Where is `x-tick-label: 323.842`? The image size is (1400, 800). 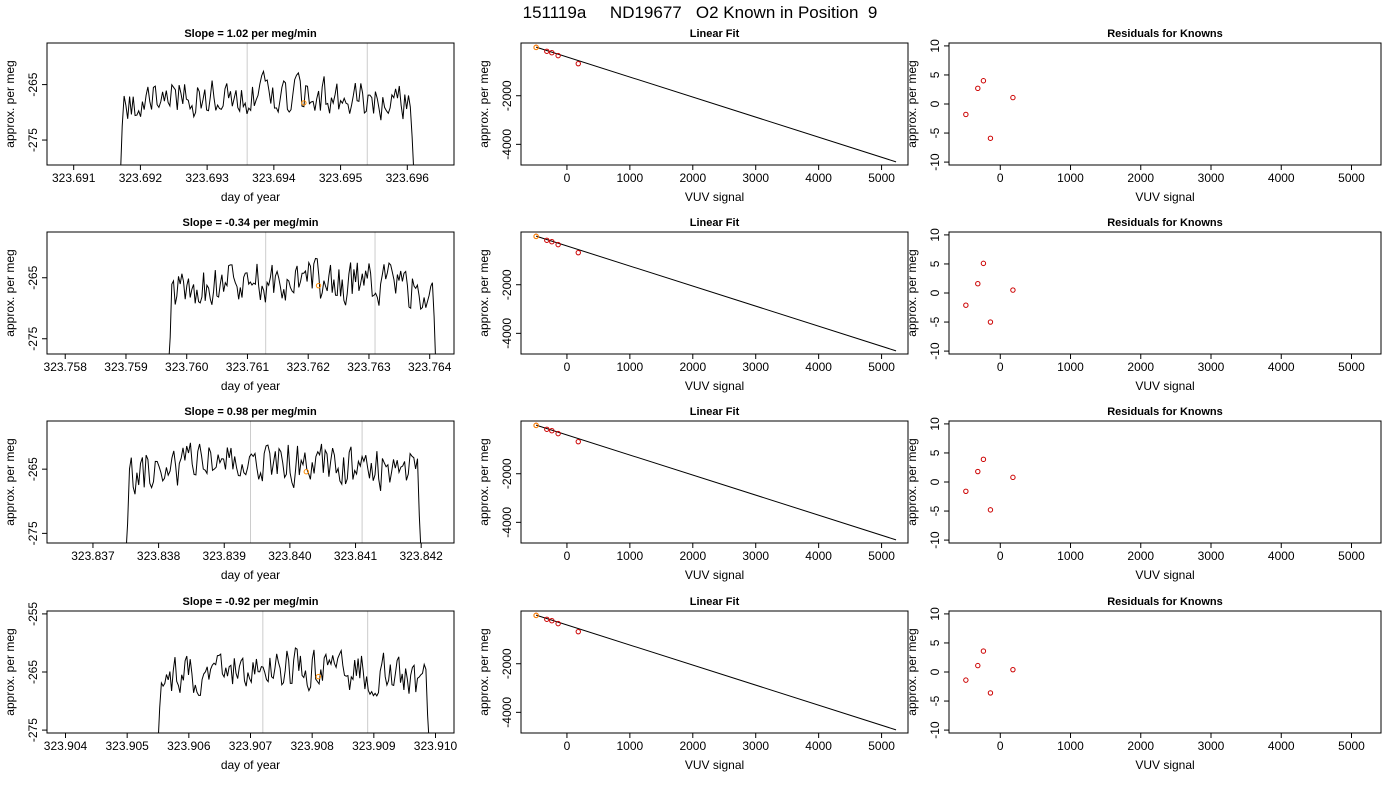 x-tick-label: 323.842 is located at coordinates (421, 556).